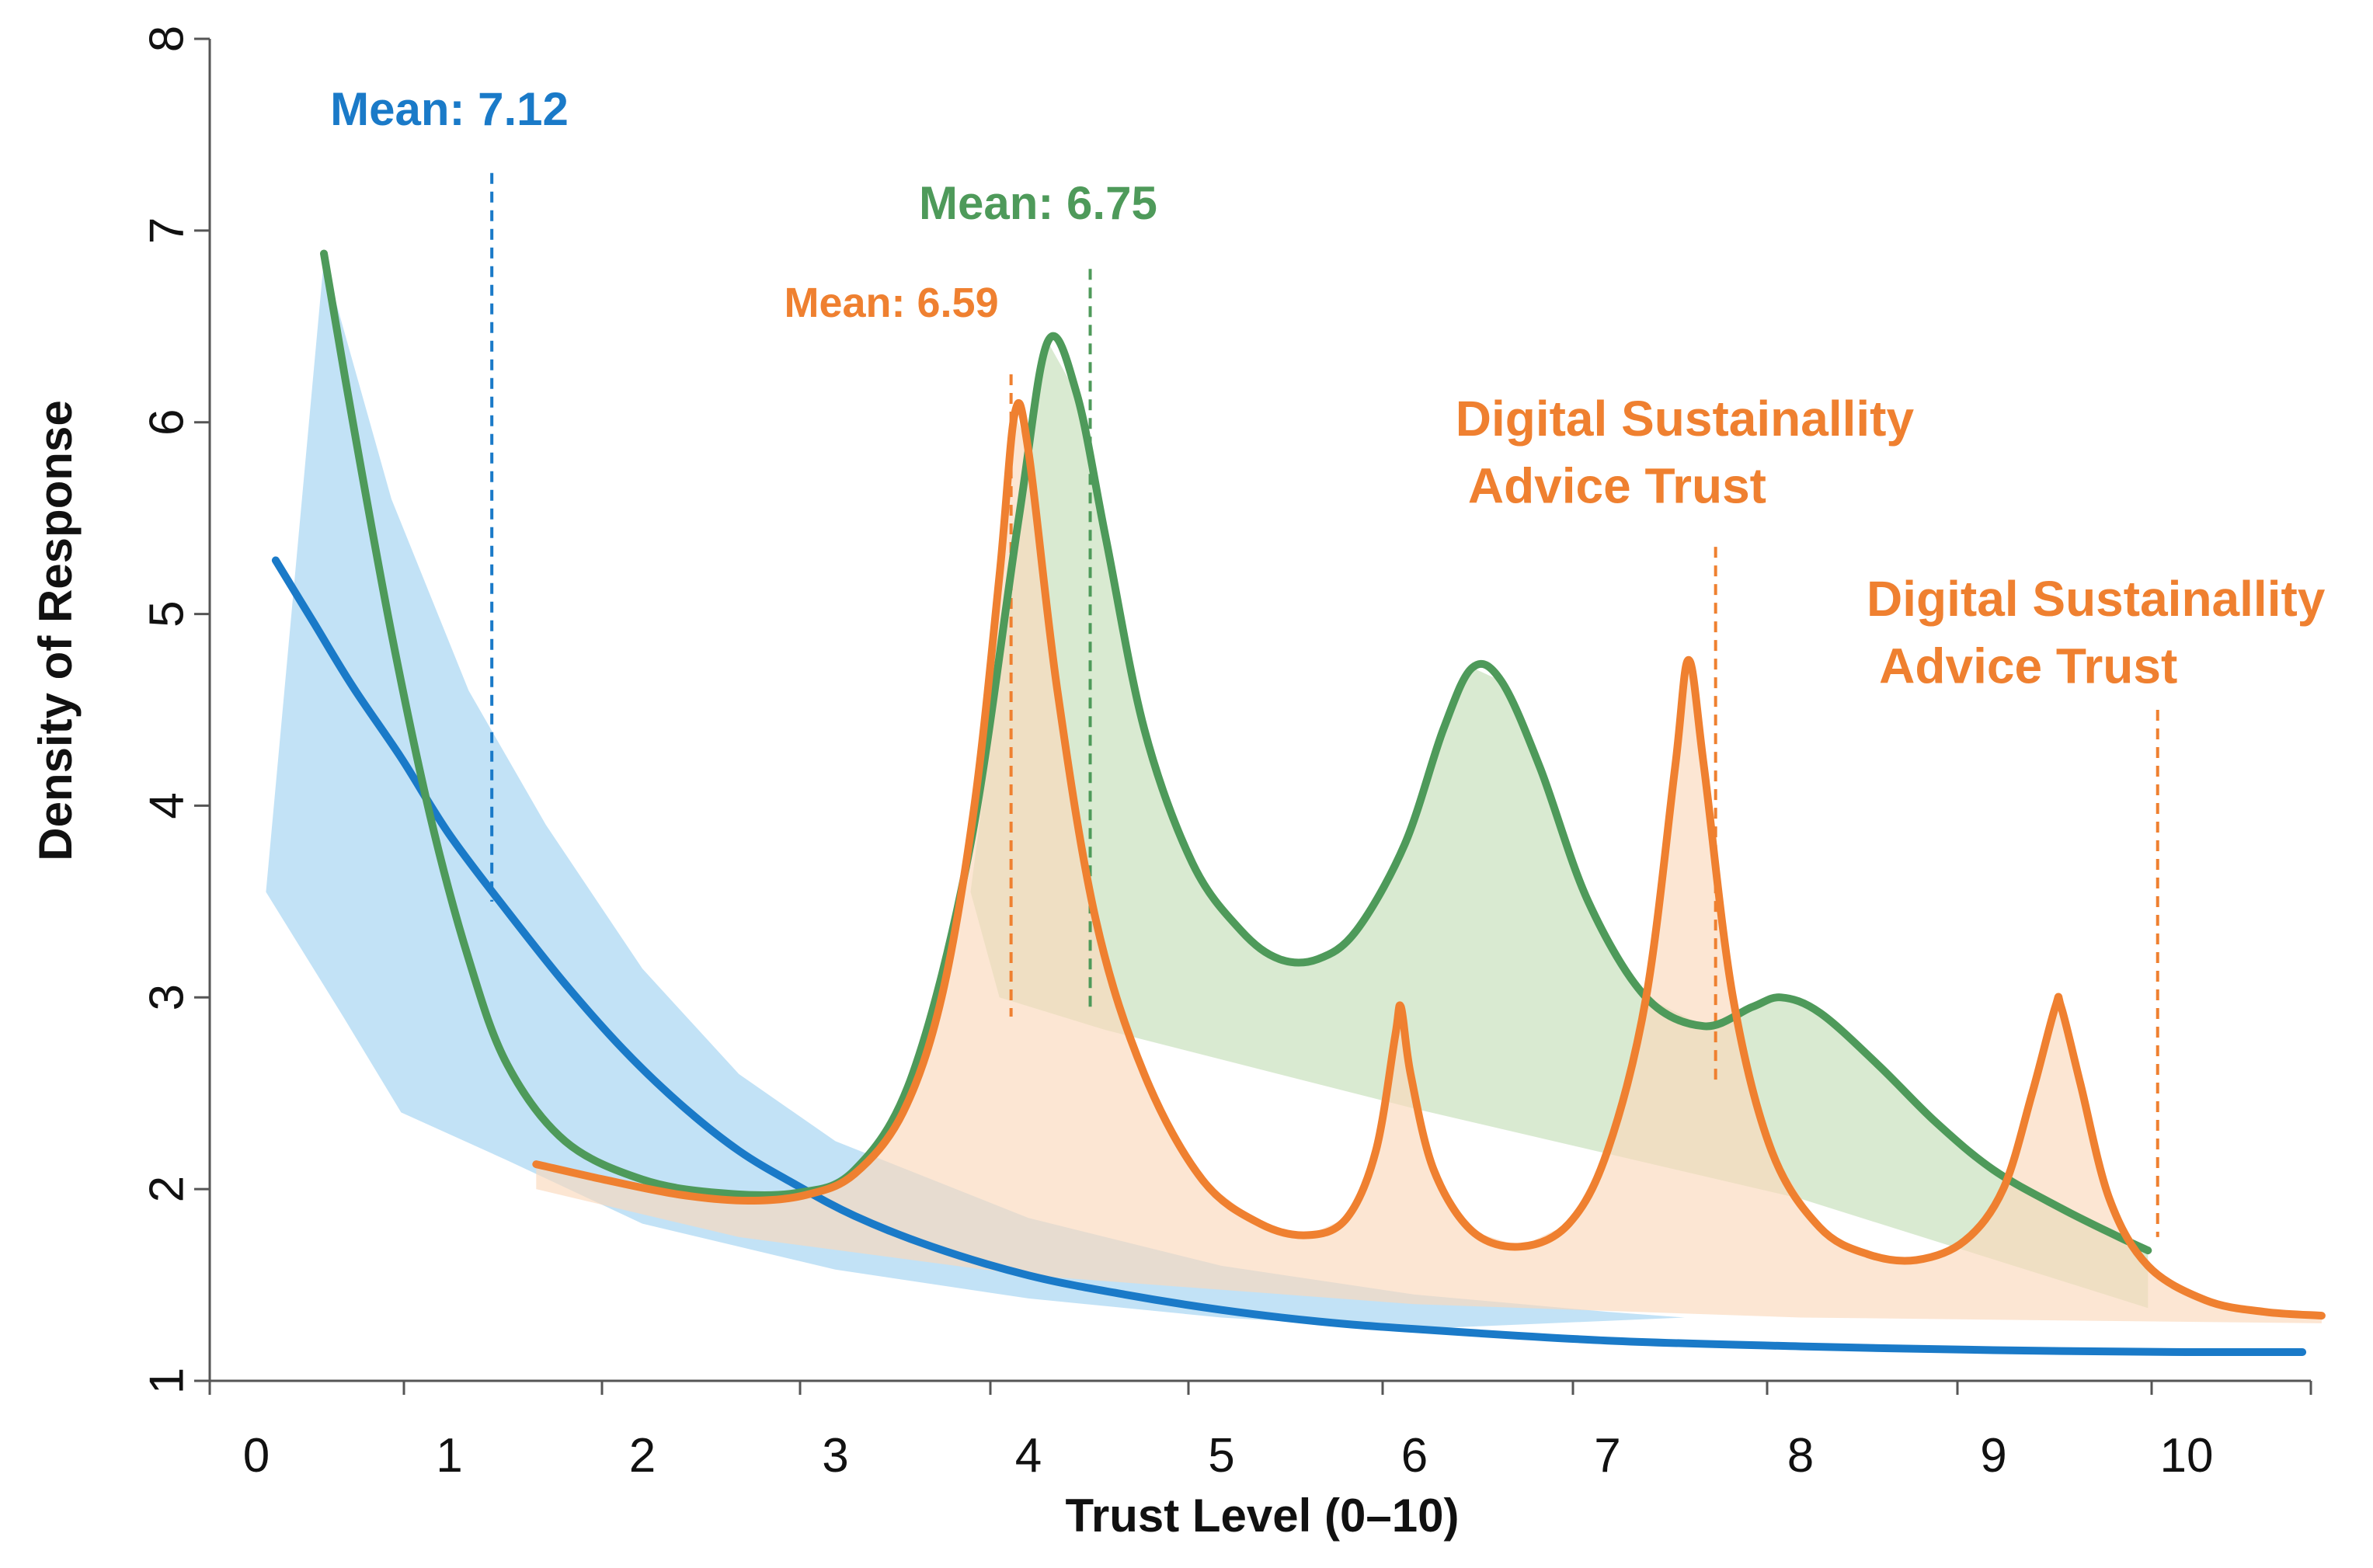  I want to click on x-tick-label: 2, so click(643, 1456).